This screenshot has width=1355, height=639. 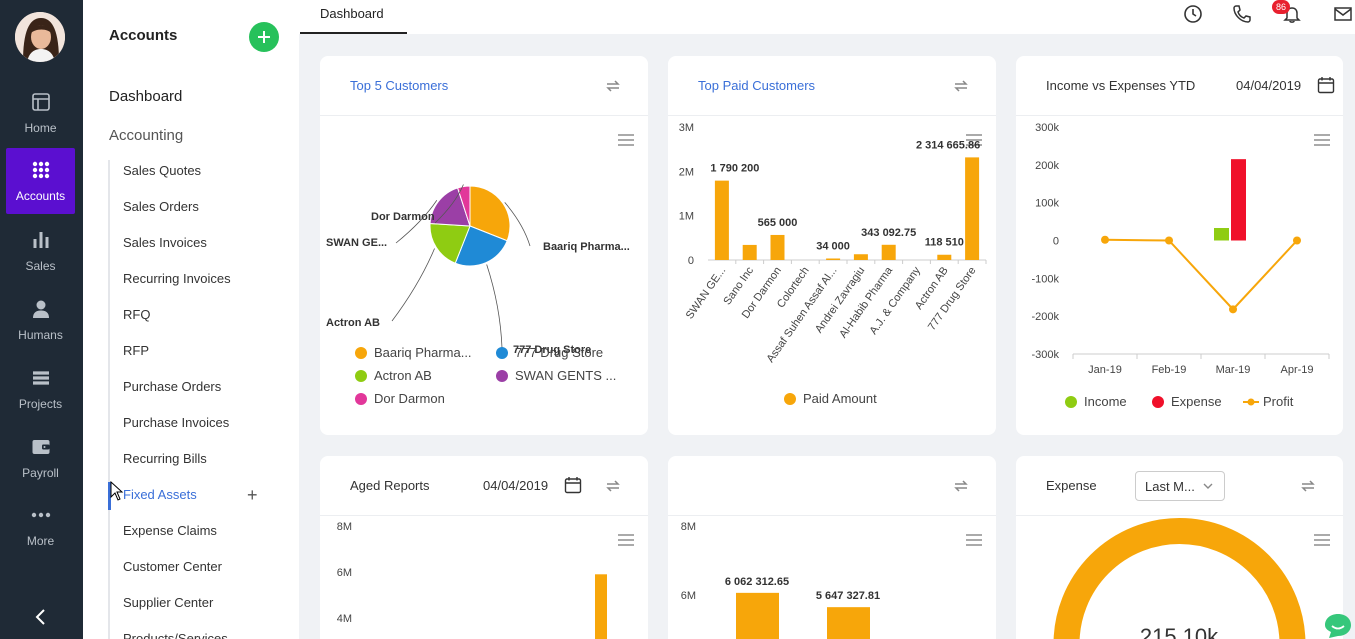 I want to click on pie-slice-baariq-pharma, so click(x=490, y=213).